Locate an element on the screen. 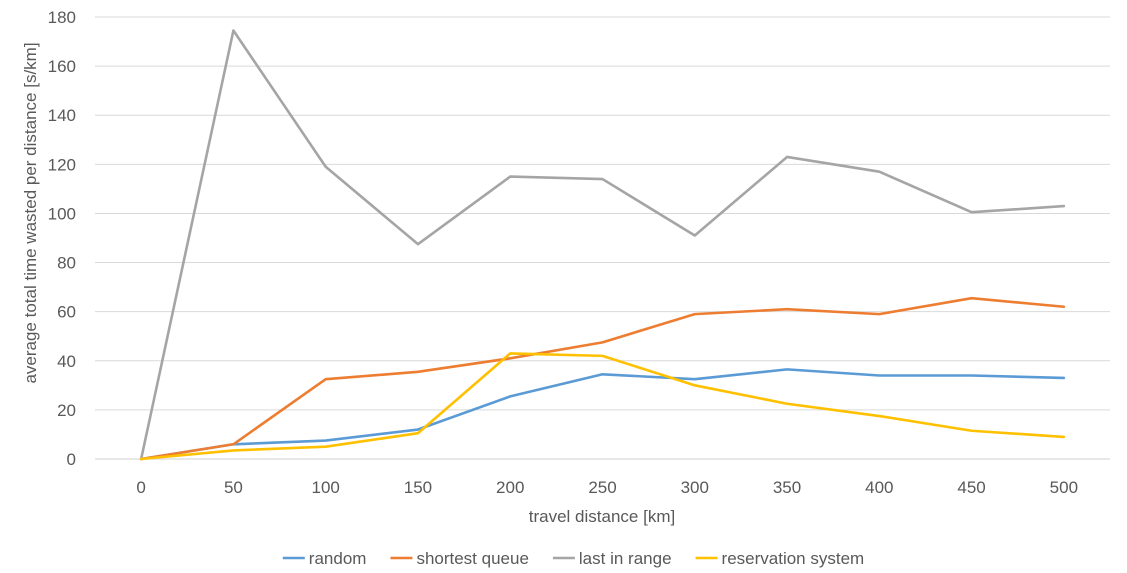 This screenshot has width=1127, height=573. y-tick-label: 0 is located at coordinates (71, 459).